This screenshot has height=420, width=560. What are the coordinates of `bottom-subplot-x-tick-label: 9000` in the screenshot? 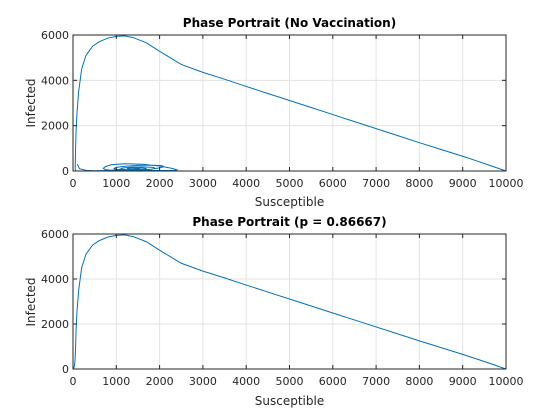 It's located at (463, 381).